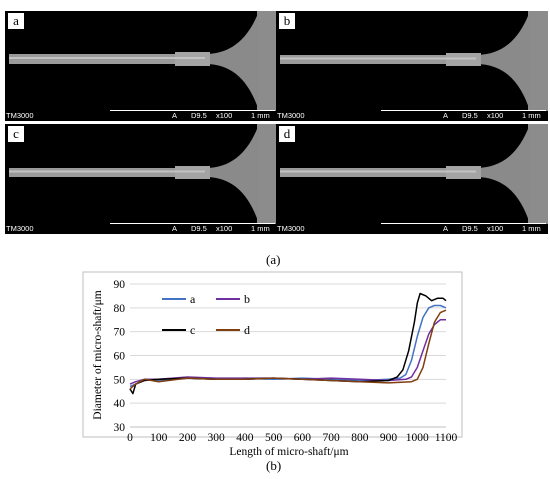 The height and width of the screenshot is (479, 550). What do you see at coordinates (16, 134) in the screenshot?
I see `panel-letter: c` at bounding box center [16, 134].